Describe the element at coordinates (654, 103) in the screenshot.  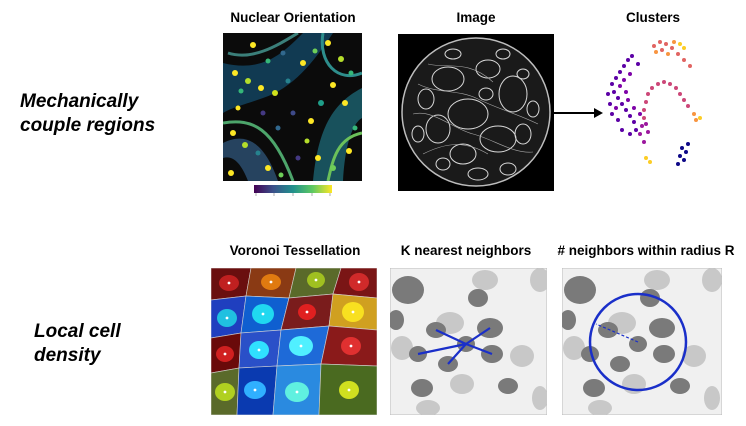
I see `clusters-scatter` at that location.